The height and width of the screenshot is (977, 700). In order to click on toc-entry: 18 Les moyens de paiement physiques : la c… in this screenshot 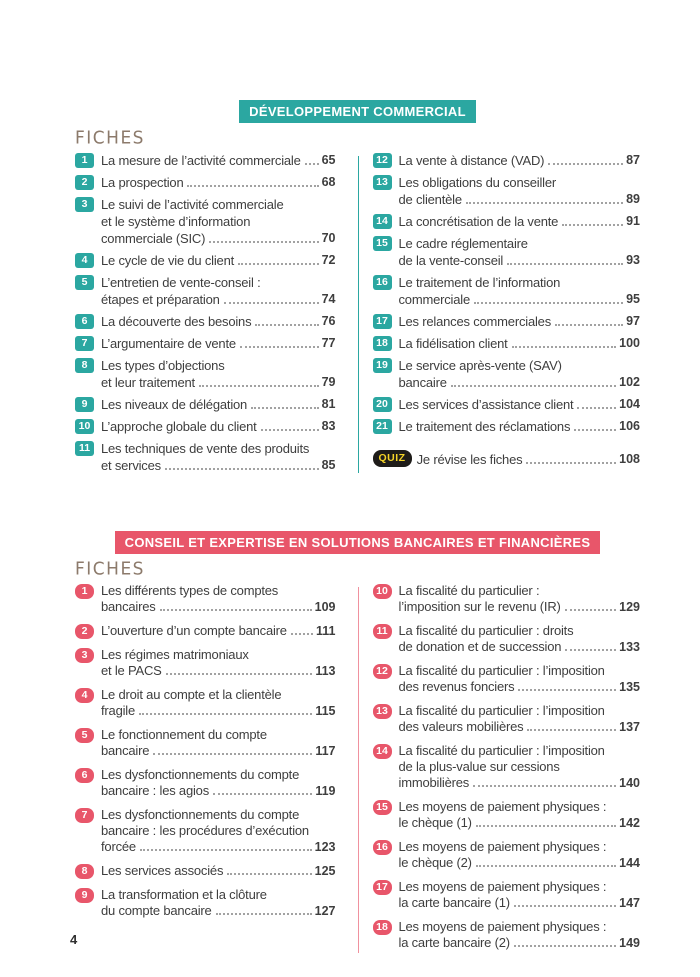, I will do `click(506, 935)`.